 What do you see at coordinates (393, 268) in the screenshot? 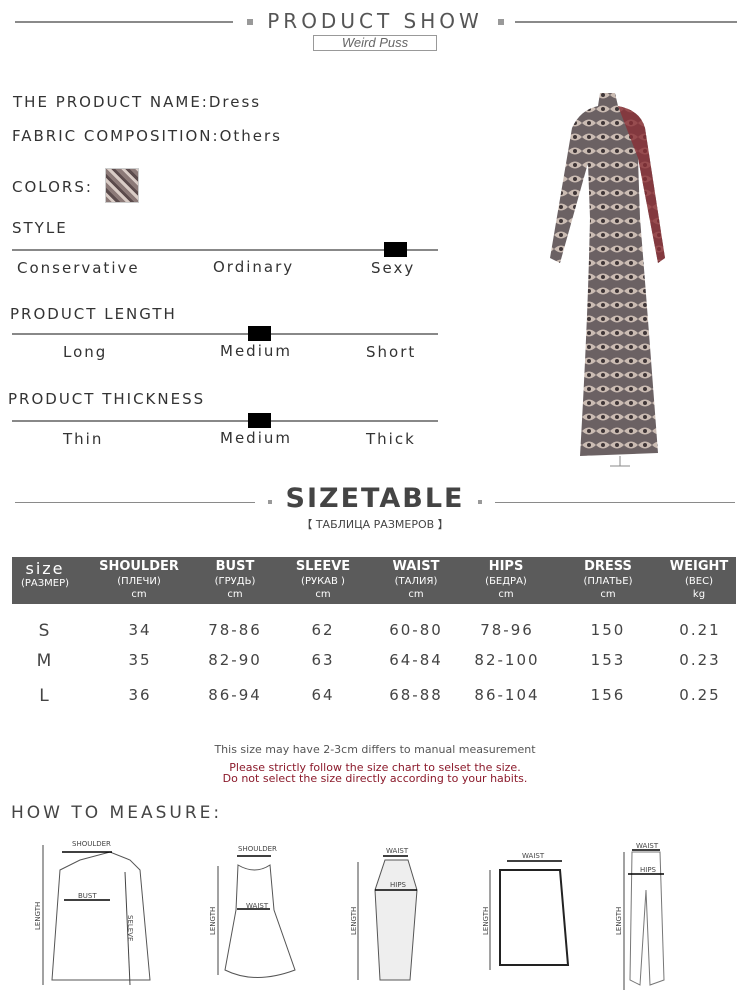
I see `style-option: Sexy` at bounding box center [393, 268].